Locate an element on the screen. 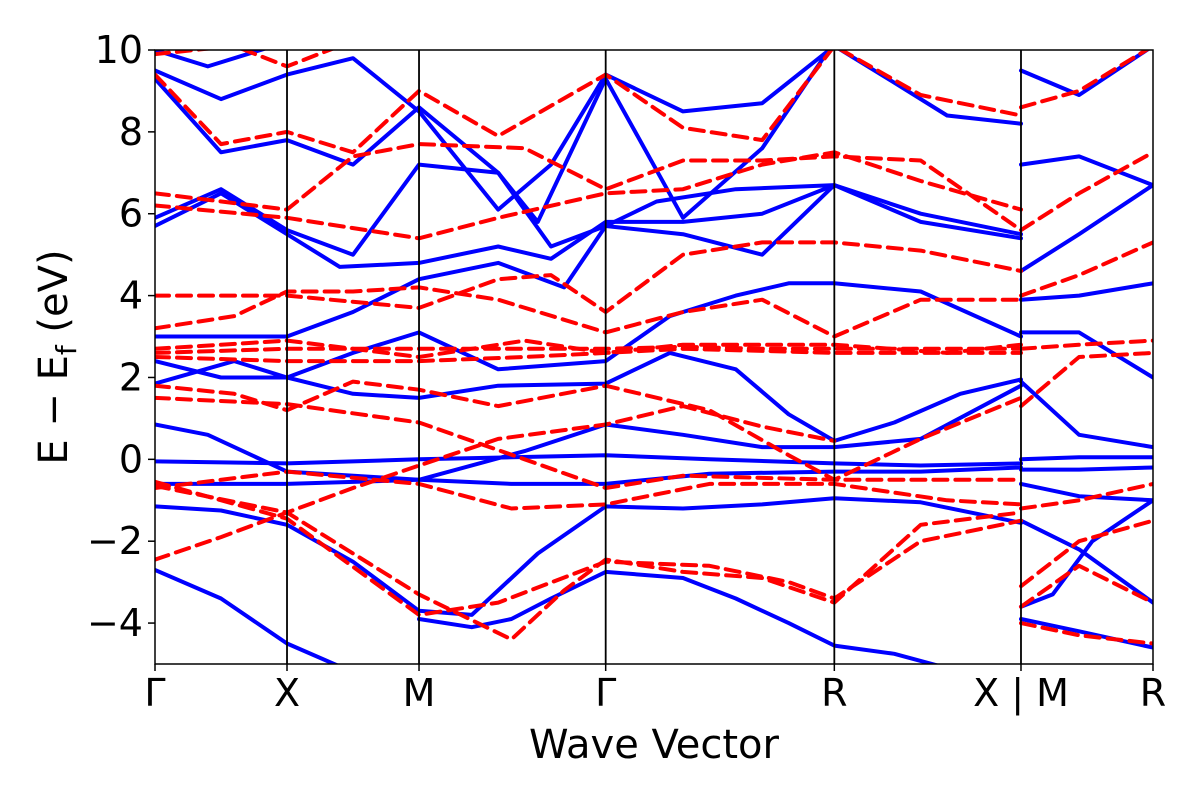  y-tick-label: −2 is located at coordinates (115, 541).